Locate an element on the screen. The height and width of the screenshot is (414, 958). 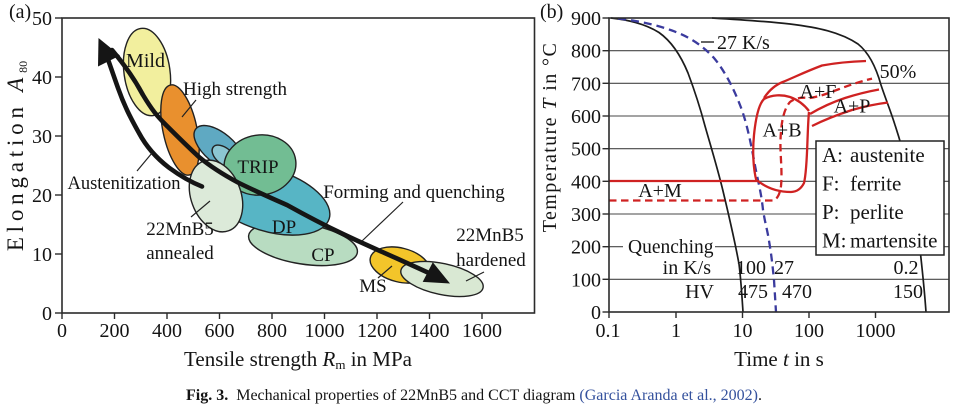
svg-text: 30 is located at coordinates (42, 137).